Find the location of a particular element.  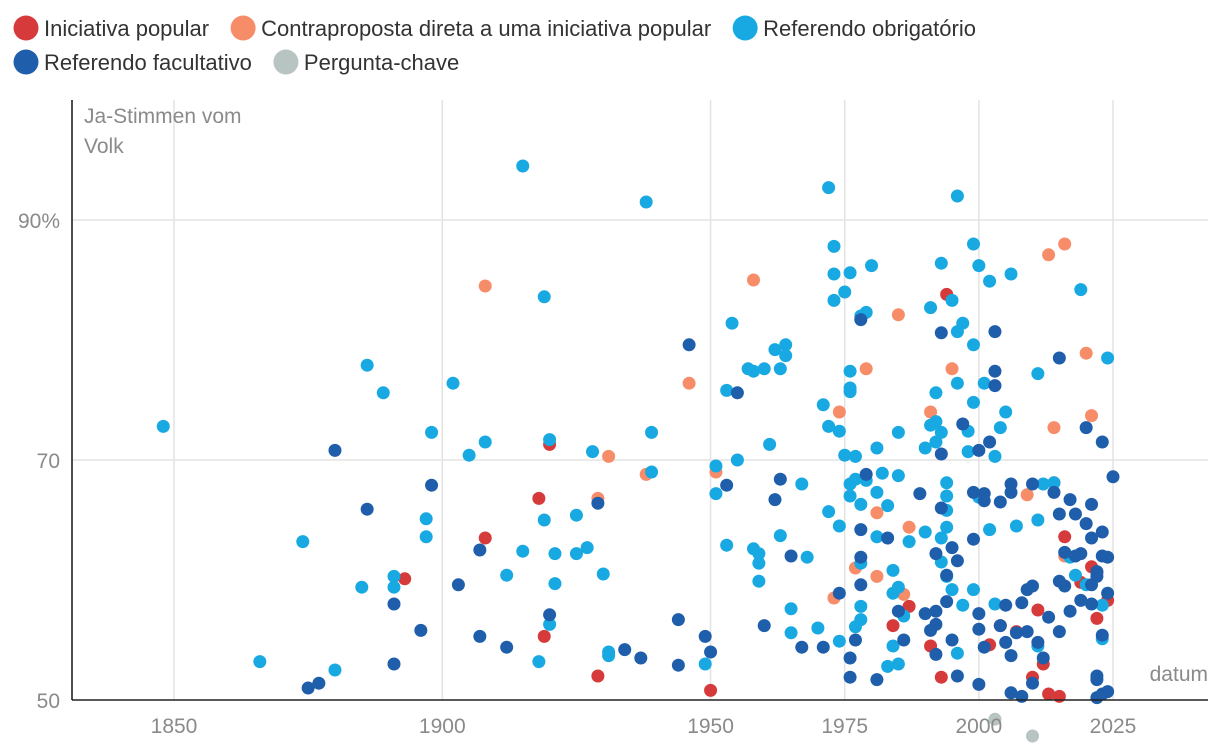

legend-item: Pergunta-chave is located at coordinates (366, 62).